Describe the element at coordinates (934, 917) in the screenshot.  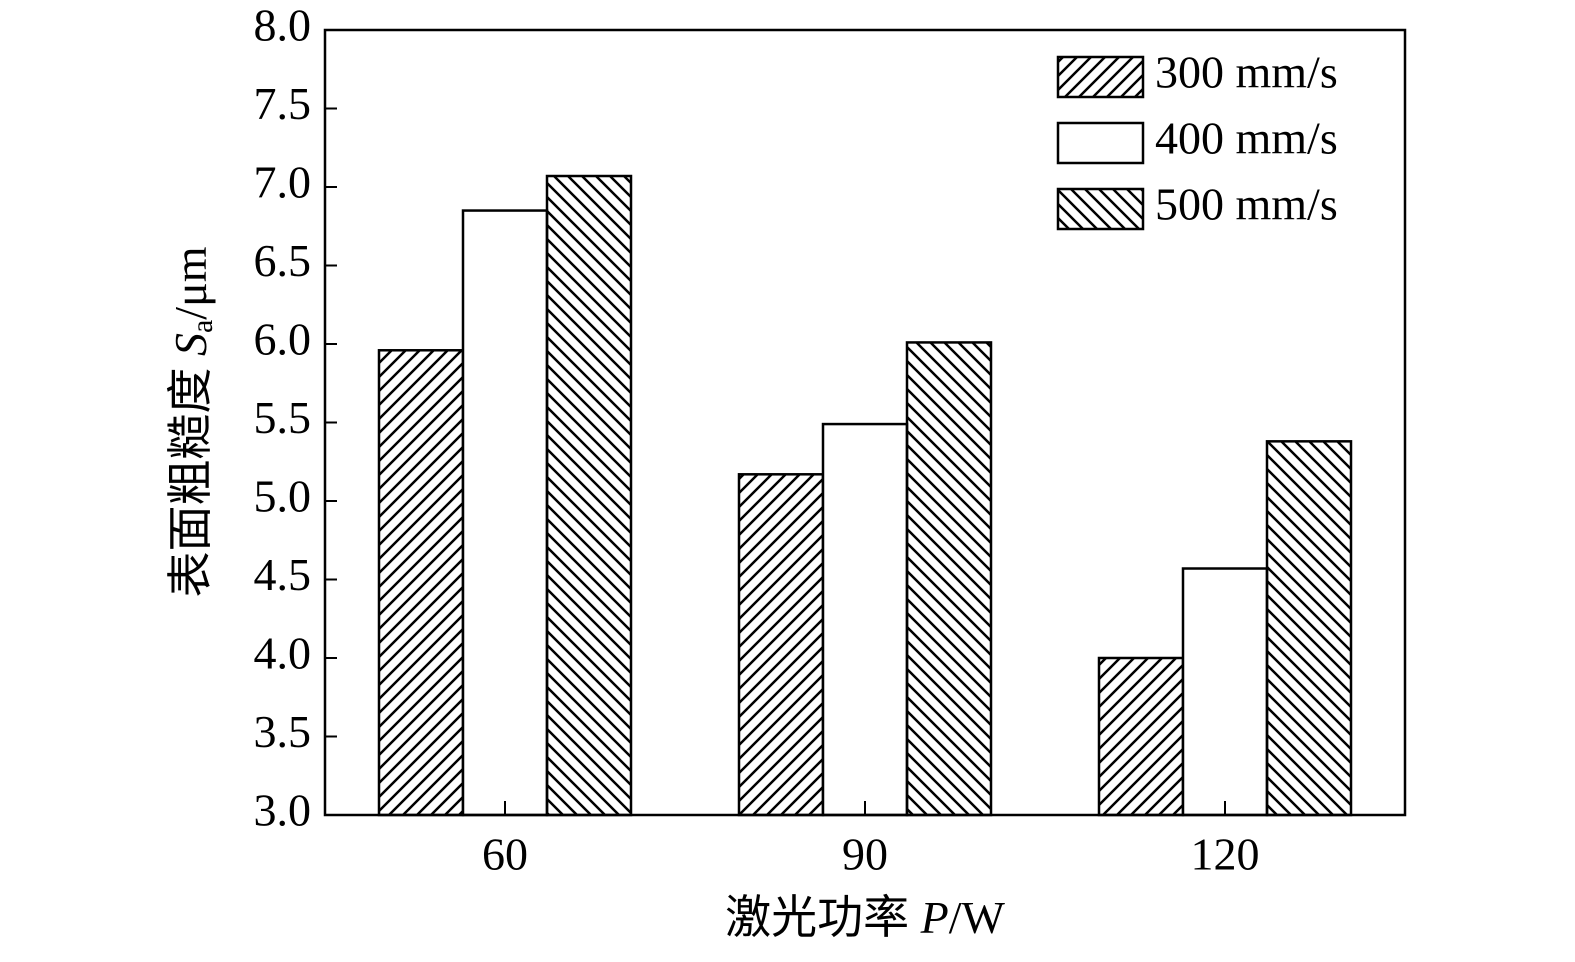
I see `x-label-var: P` at that location.